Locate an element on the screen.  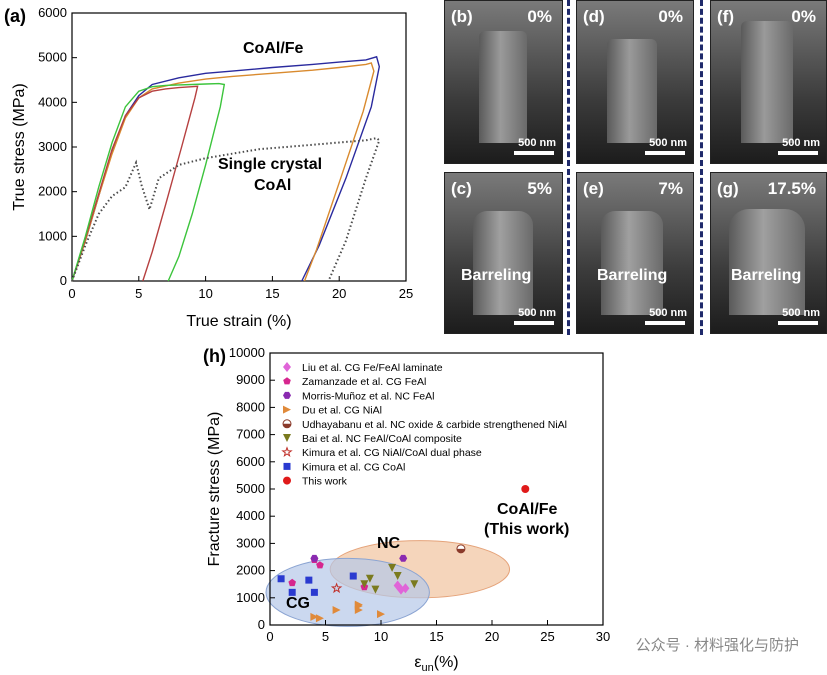
y-axis-label: True stress (MPa) is located at coordinates (19, 146).